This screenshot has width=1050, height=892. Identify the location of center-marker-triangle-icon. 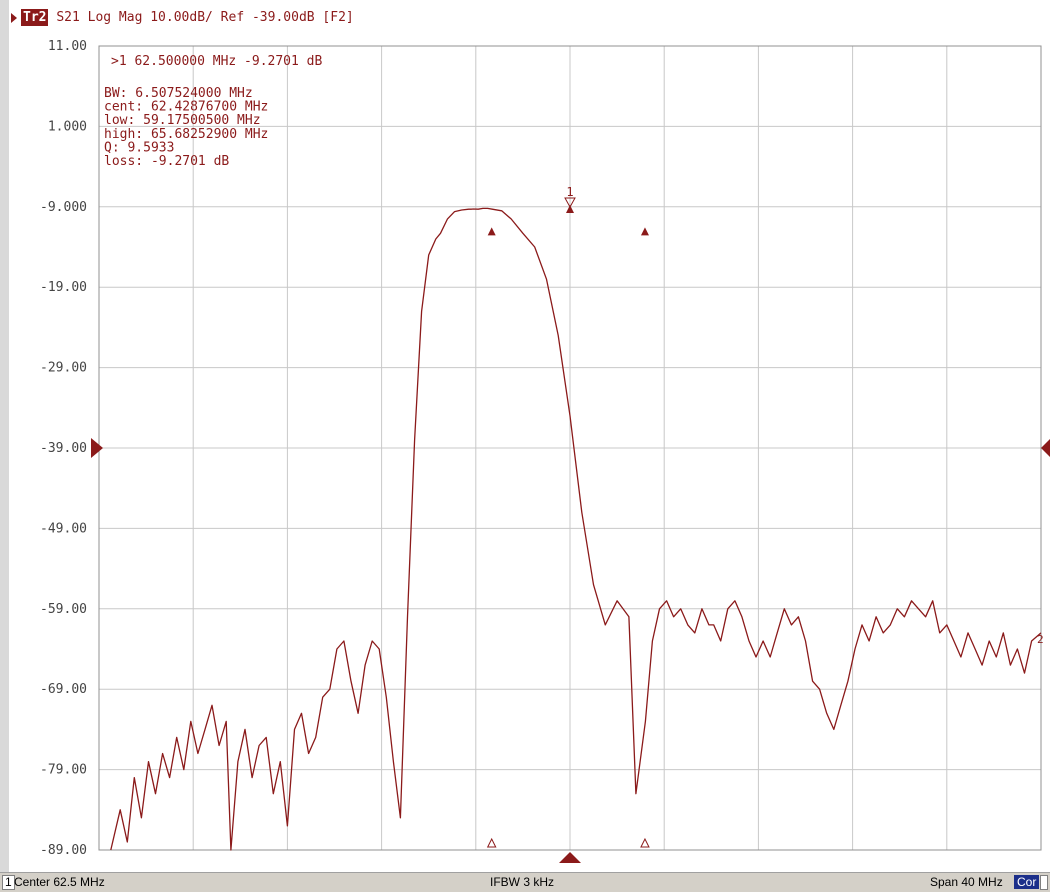
(570, 857).